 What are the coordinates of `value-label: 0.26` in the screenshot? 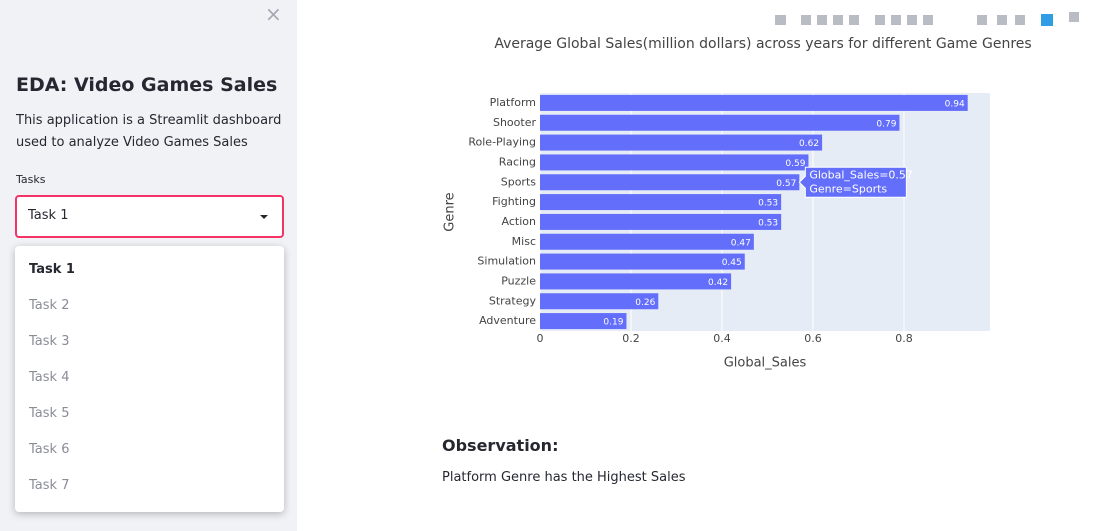 It's located at (645, 303).